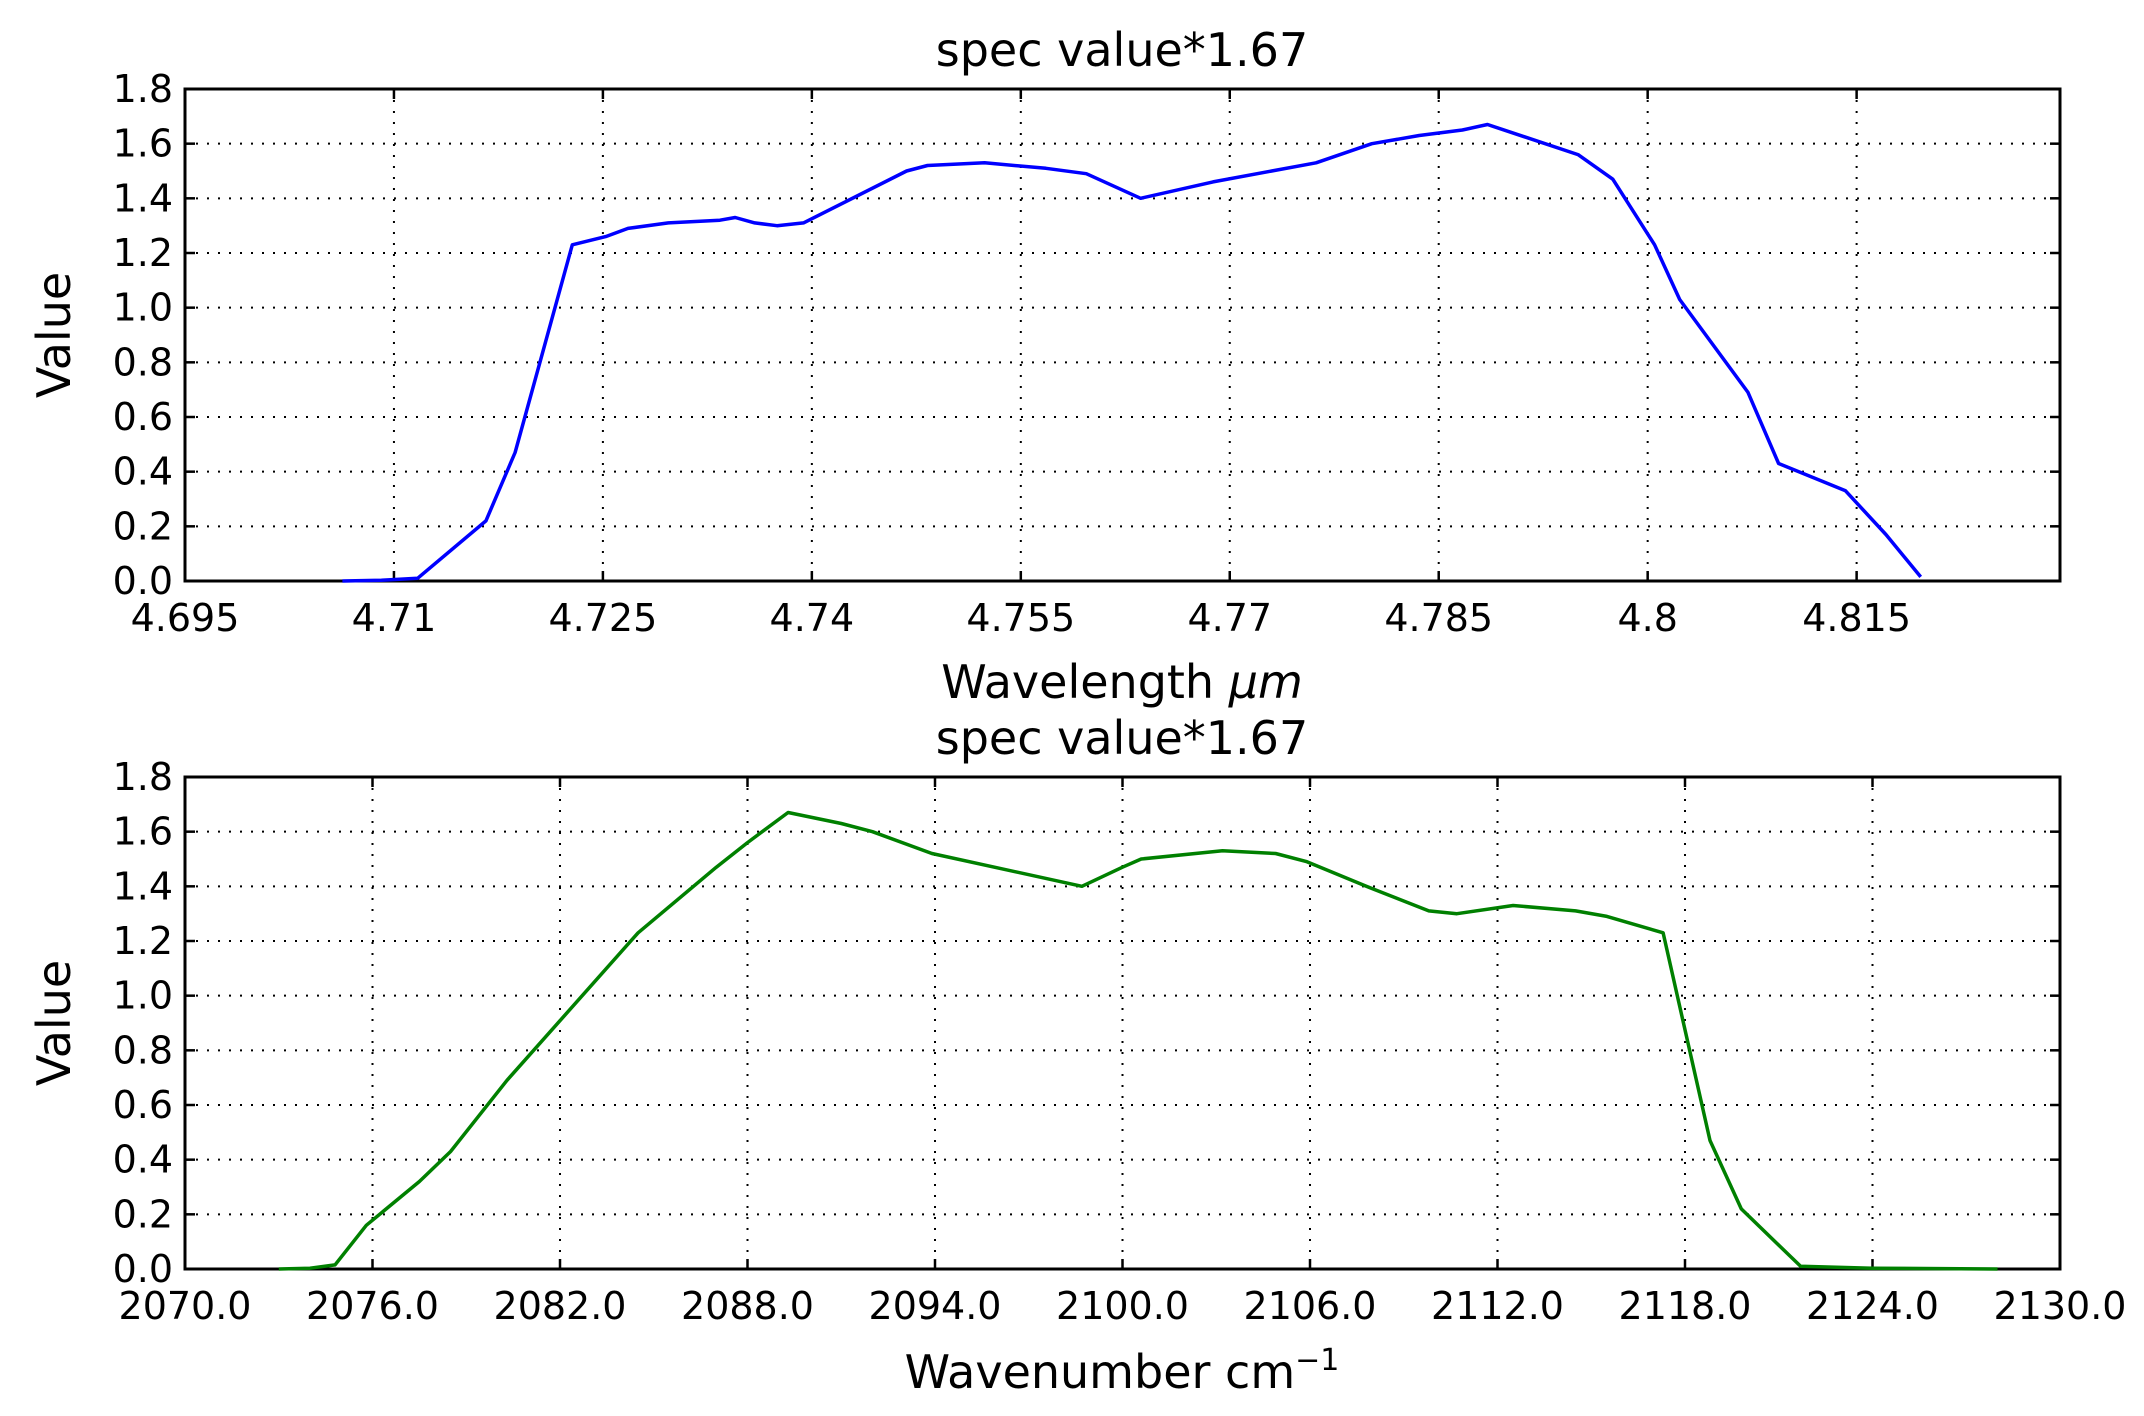 The height and width of the screenshot is (1416, 2144). Describe the element at coordinates (1122, 1371) in the screenshot. I see `wavenumber-x-axis-label: Wavenumber cm−1` at that location.